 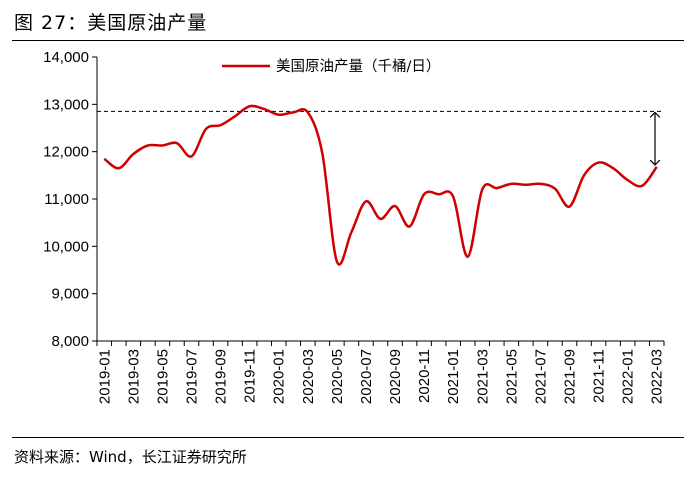 I want to click on x-tick-label: 2019-11, so click(x=250, y=376).